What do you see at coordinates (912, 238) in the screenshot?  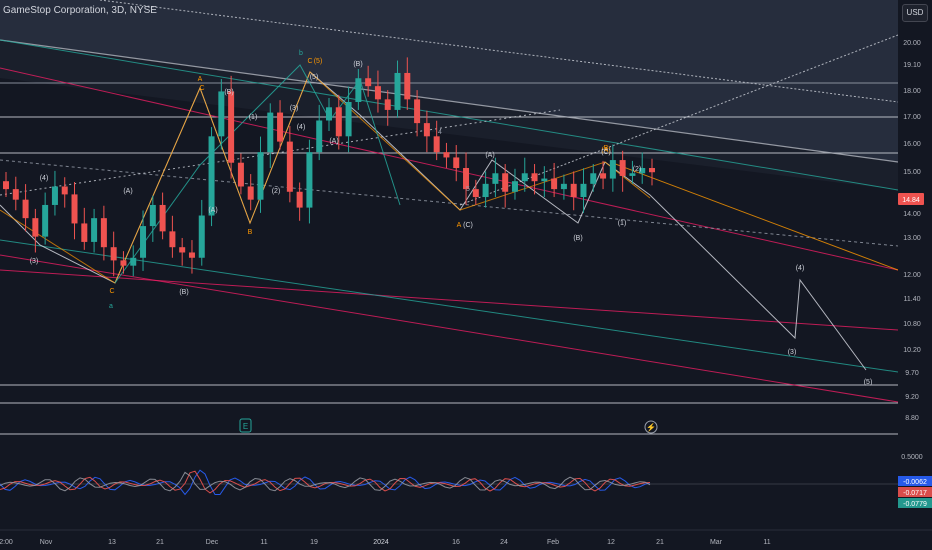 I see `price-tick-label: 13.00` at bounding box center [912, 238].